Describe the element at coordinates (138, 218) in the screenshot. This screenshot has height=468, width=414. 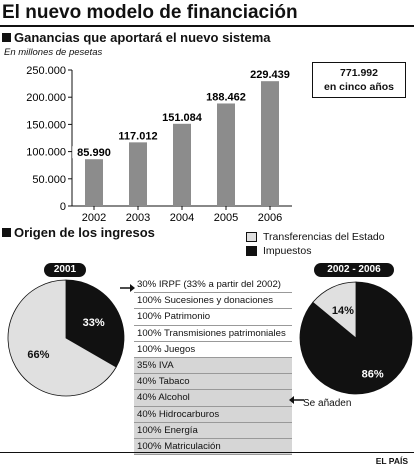
I see `x-tick-label: 2003` at that location.